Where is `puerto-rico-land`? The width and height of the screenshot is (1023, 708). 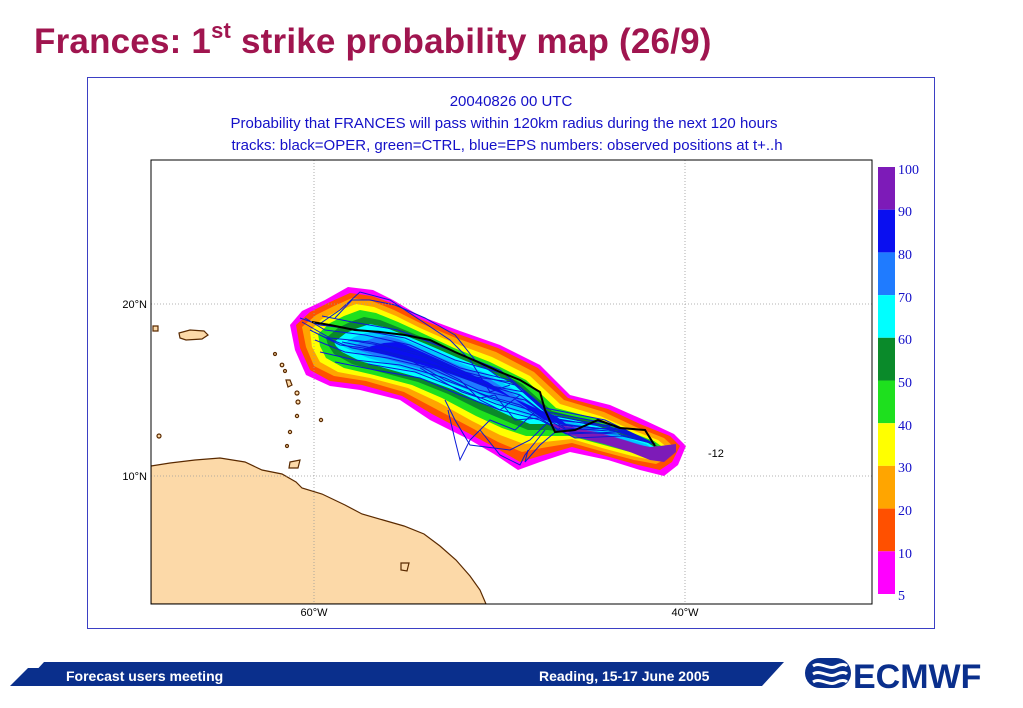
puerto-rico-land is located at coordinates (193, 335).